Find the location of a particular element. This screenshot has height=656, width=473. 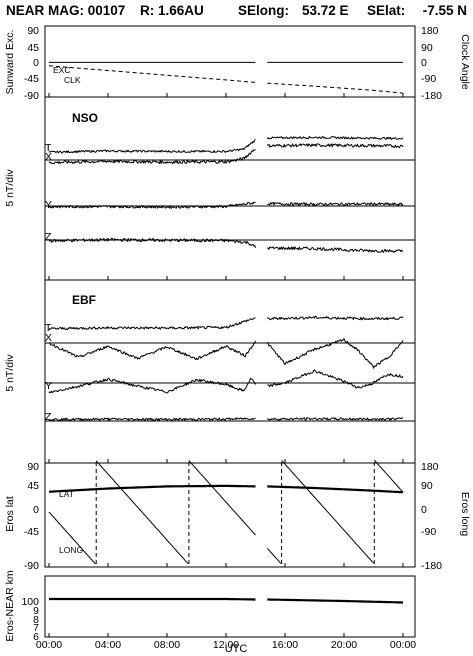

sunward-ytick-90: 90 is located at coordinates (33, 31).